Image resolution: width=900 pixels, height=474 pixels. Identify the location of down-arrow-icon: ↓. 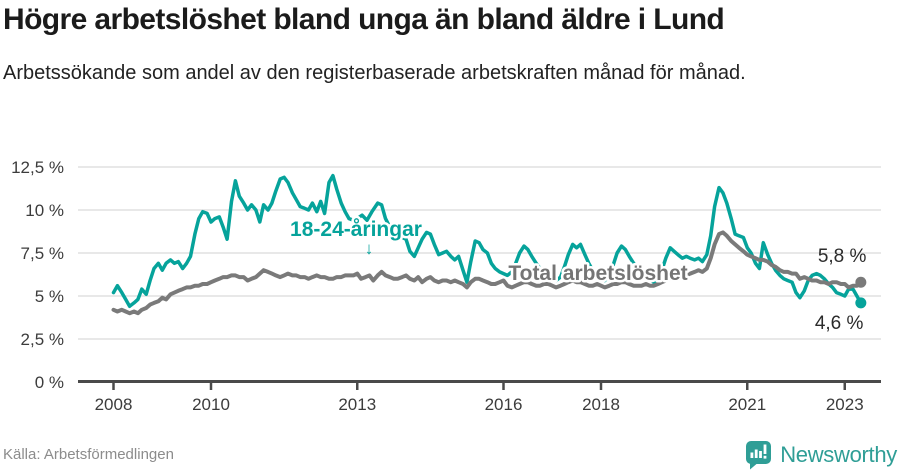
(369, 248).